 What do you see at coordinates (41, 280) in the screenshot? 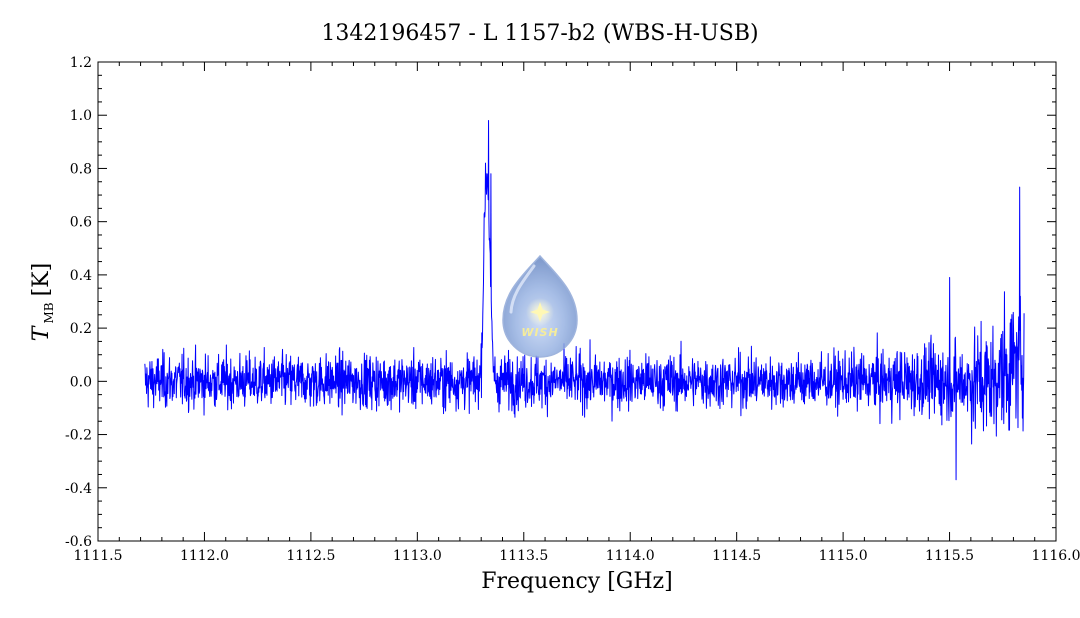
I see `y-axis-label-unit: [K]` at bounding box center [41, 280].